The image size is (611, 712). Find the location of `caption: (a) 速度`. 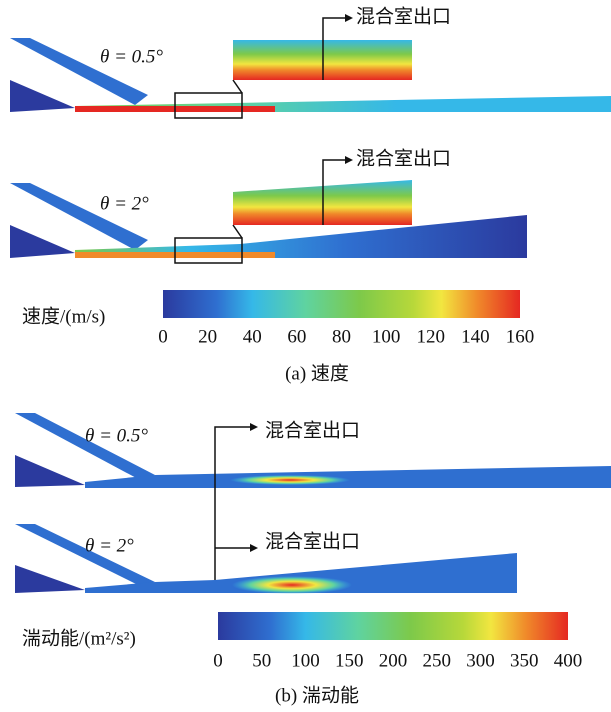

caption: (a) 速度 is located at coordinates (317, 373).